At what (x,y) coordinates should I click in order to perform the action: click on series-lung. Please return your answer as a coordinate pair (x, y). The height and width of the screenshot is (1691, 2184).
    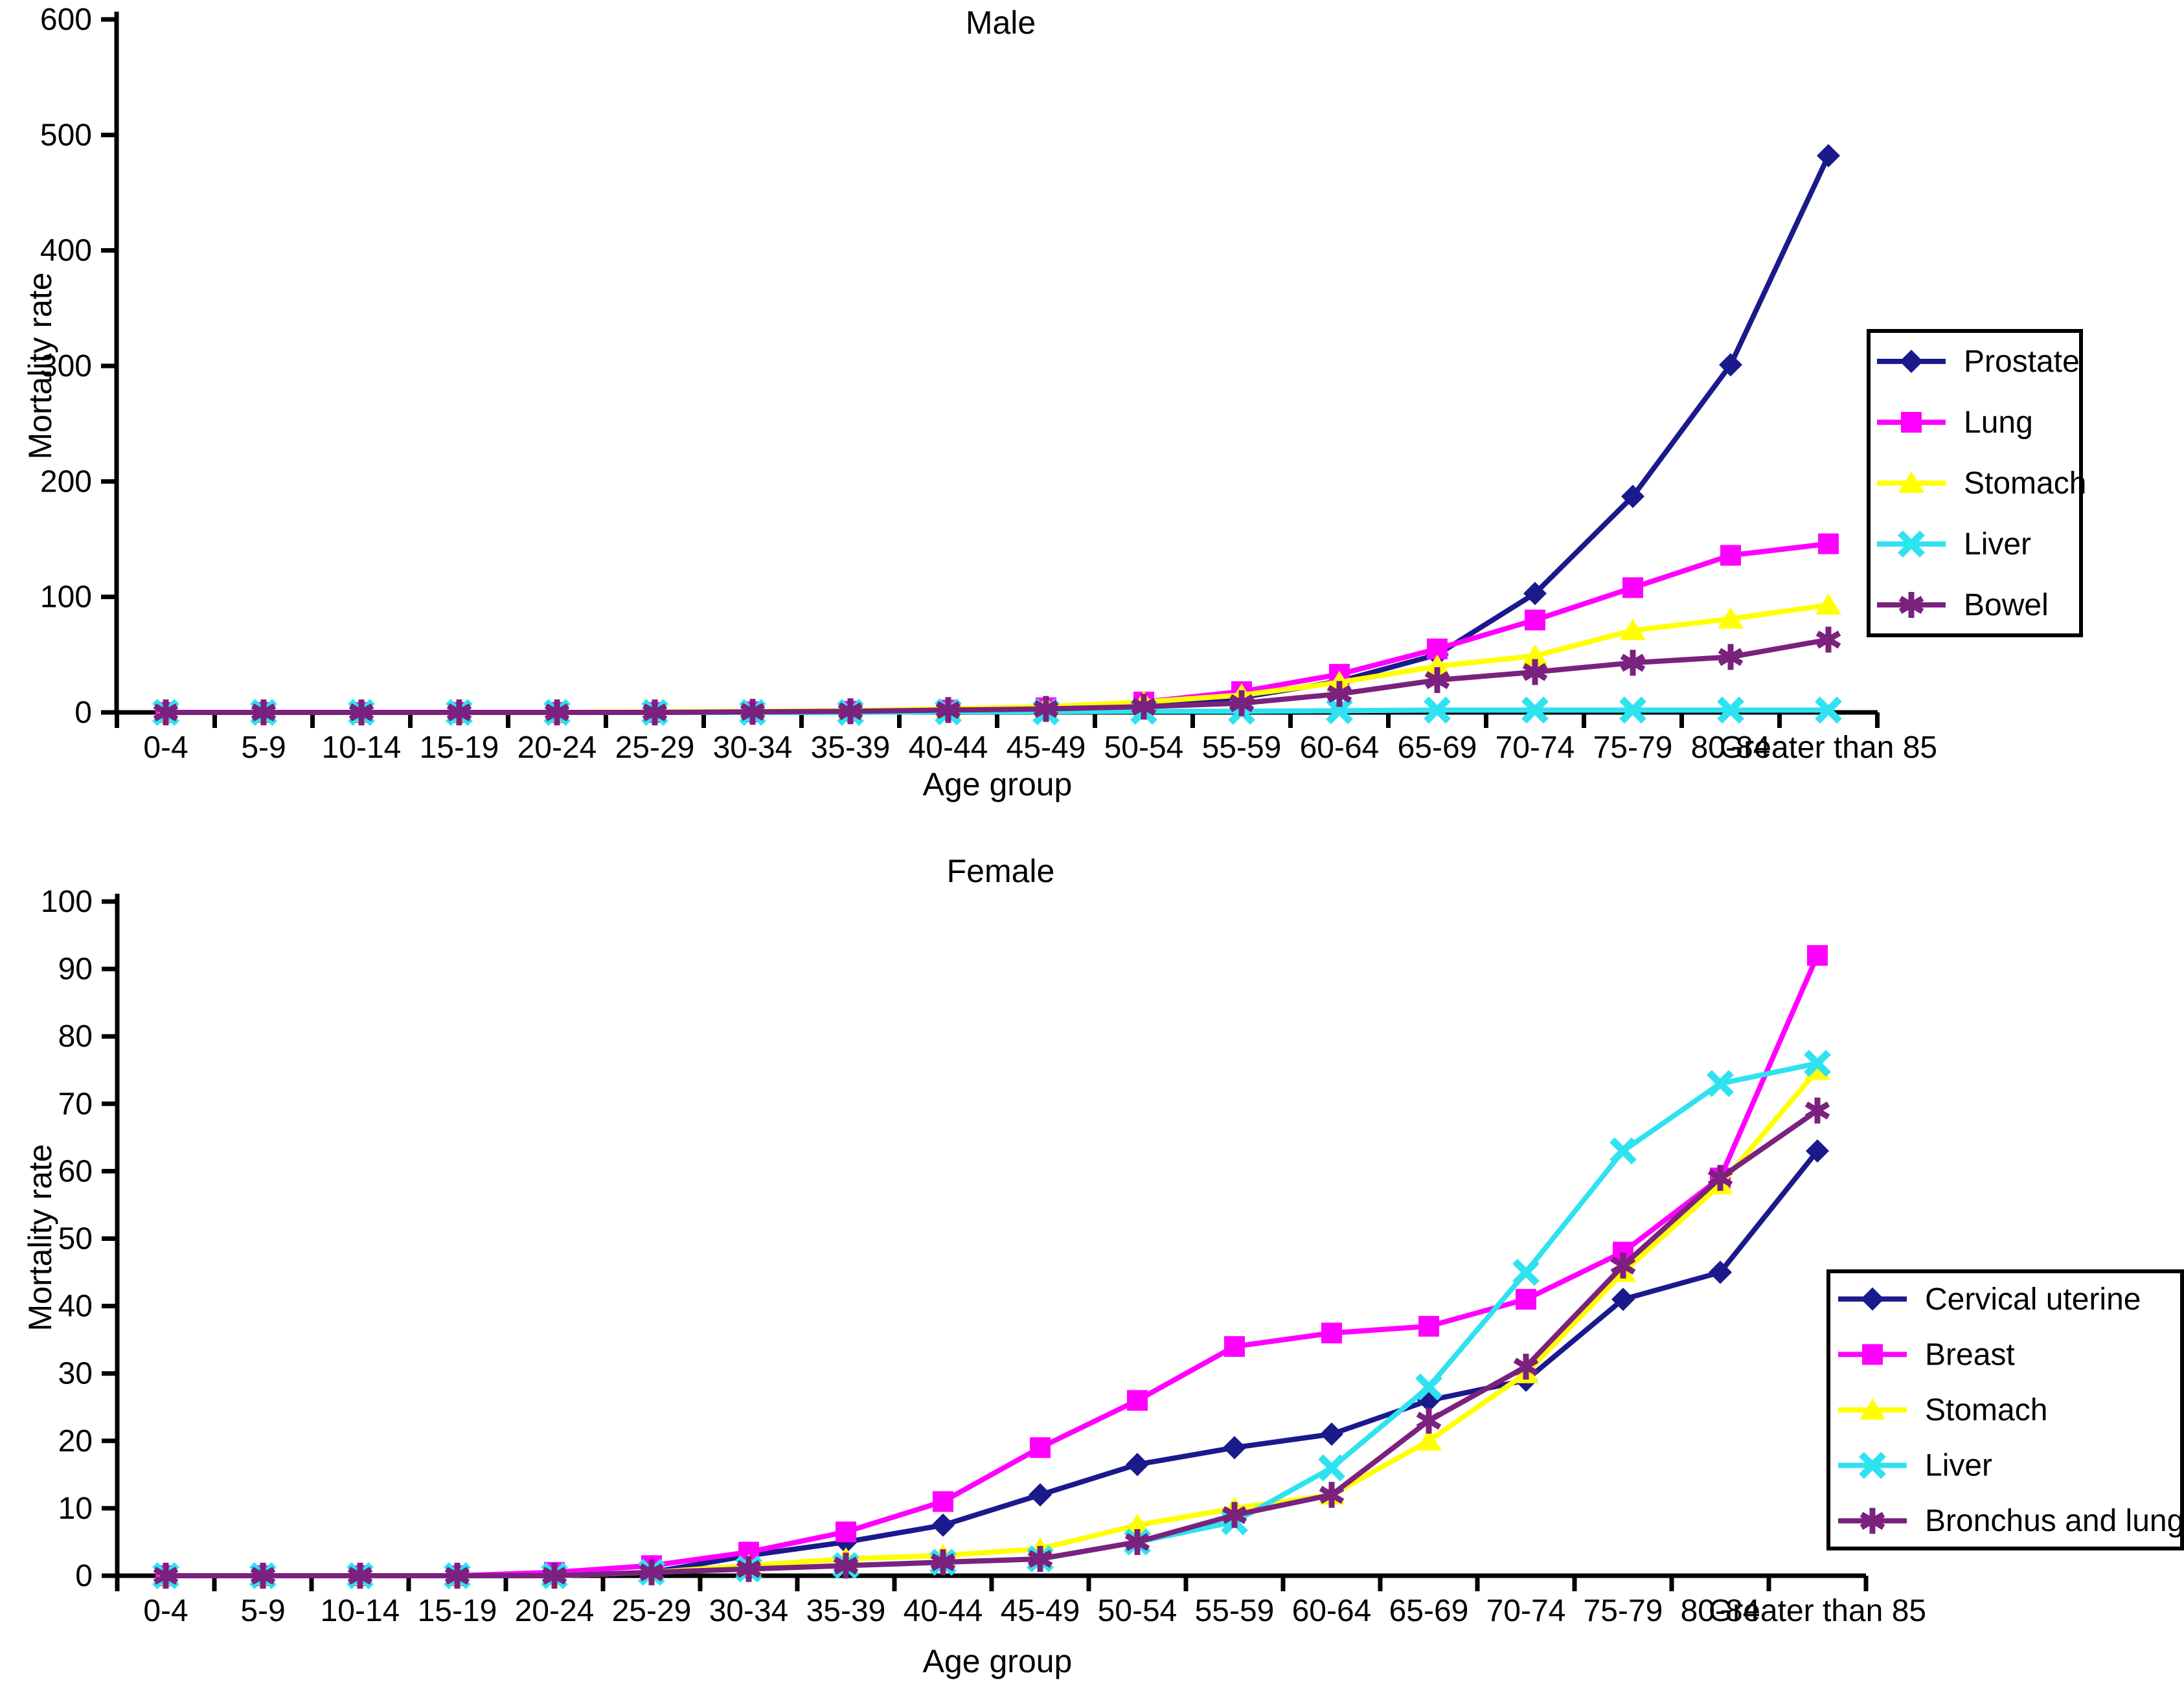
    Looking at the image, I should click on (997, 628).